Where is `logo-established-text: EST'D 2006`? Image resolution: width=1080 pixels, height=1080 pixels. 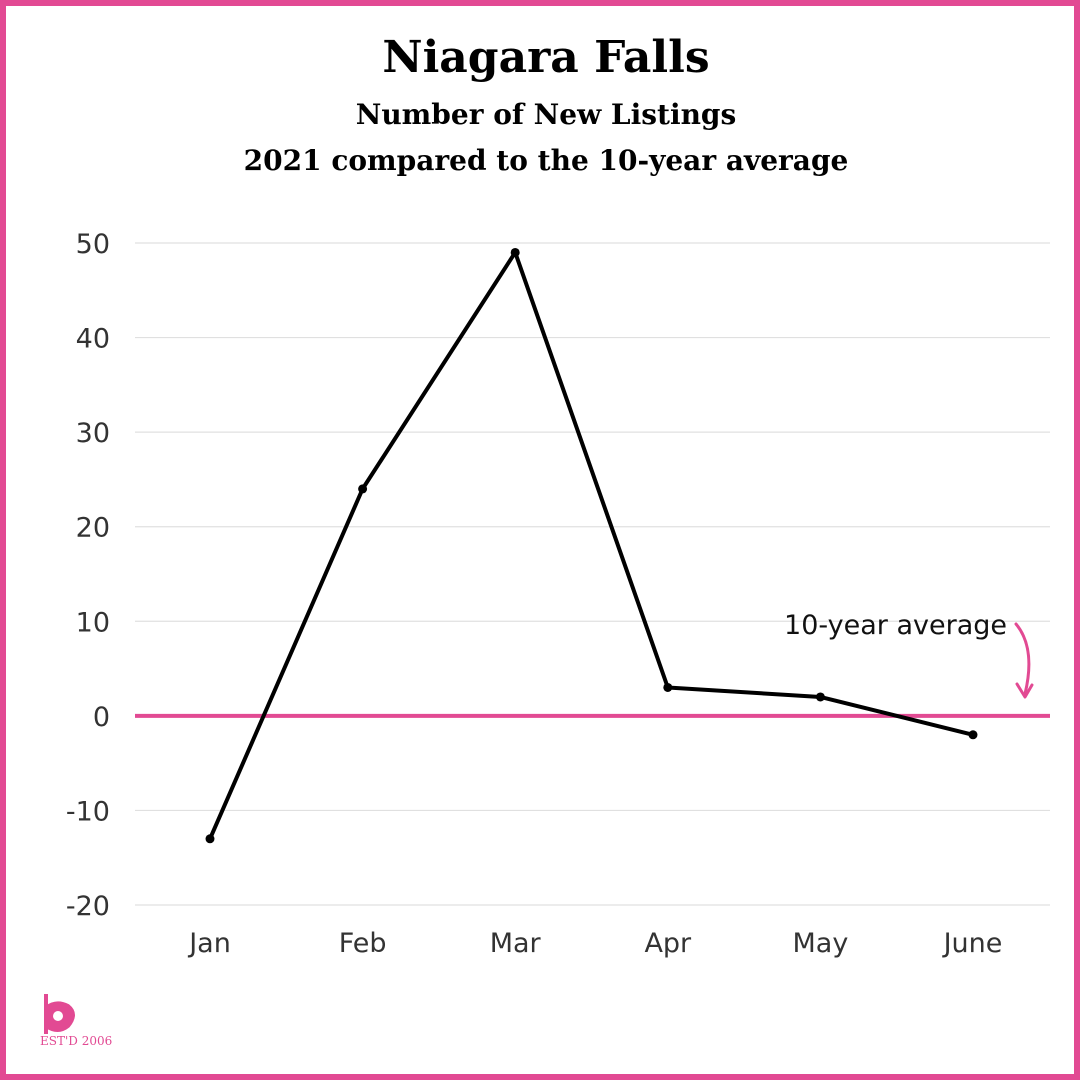
logo-established-text: EST'D 2006 is located at coordinates (76, 1041).